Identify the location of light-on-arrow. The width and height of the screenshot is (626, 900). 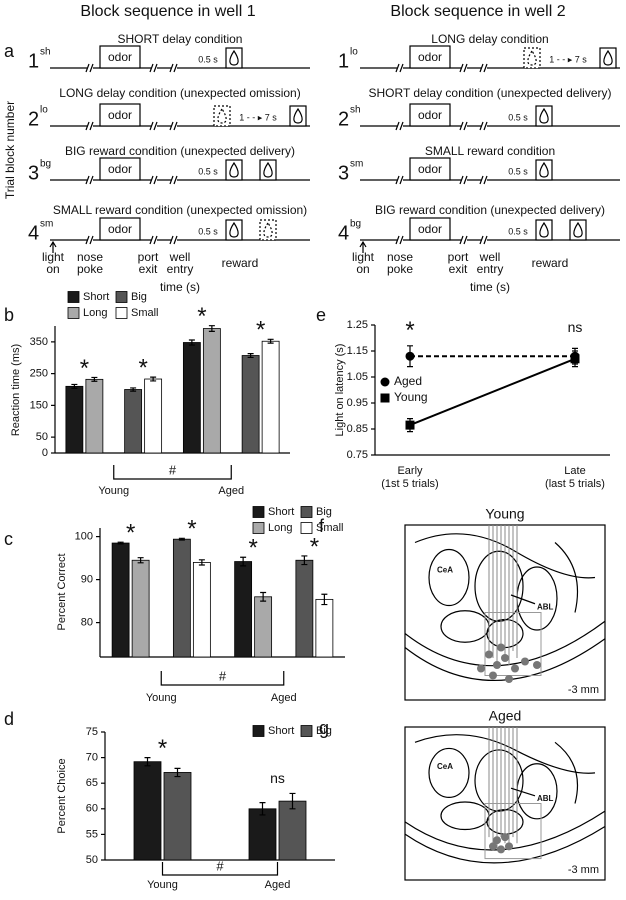
(363, 246).